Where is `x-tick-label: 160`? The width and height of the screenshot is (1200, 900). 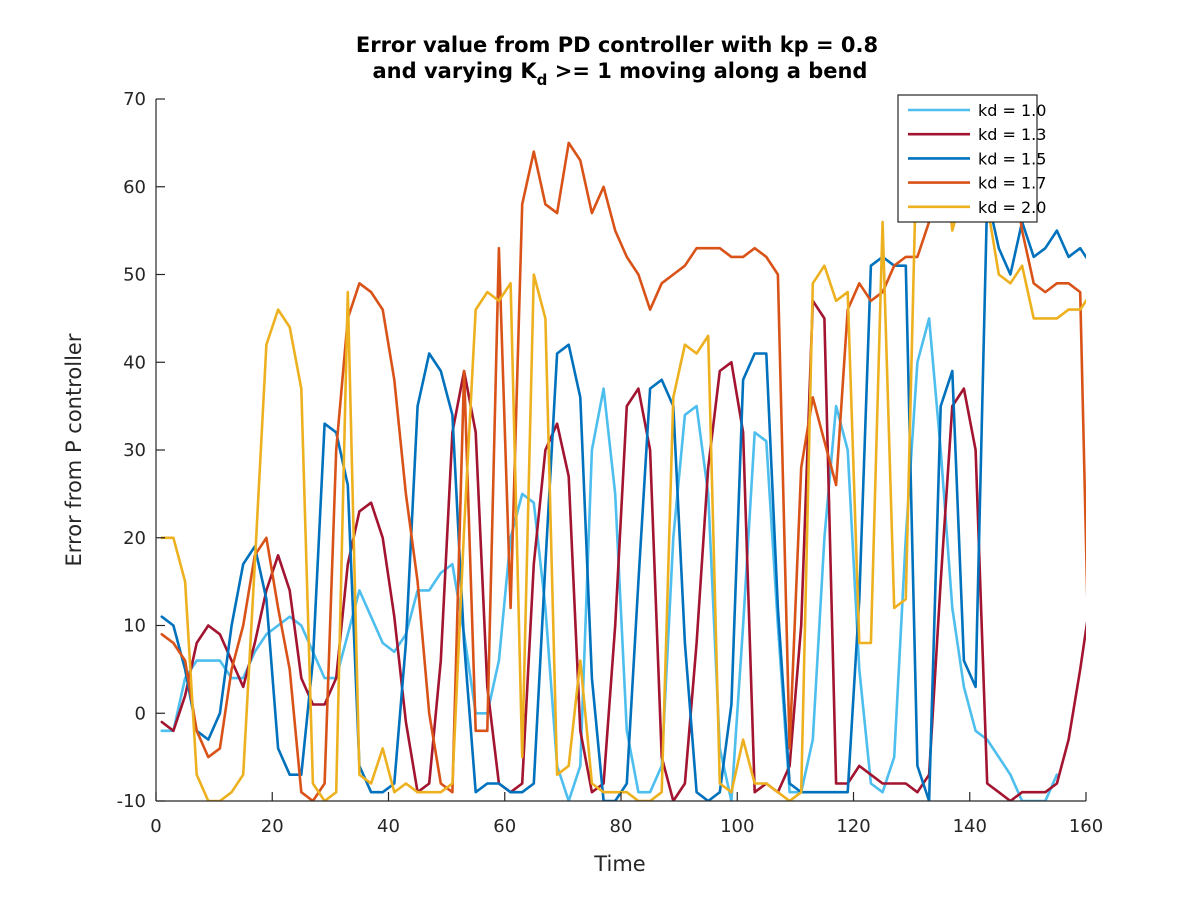 x-tick-label: 160 is located at coordinates (1086, 826).